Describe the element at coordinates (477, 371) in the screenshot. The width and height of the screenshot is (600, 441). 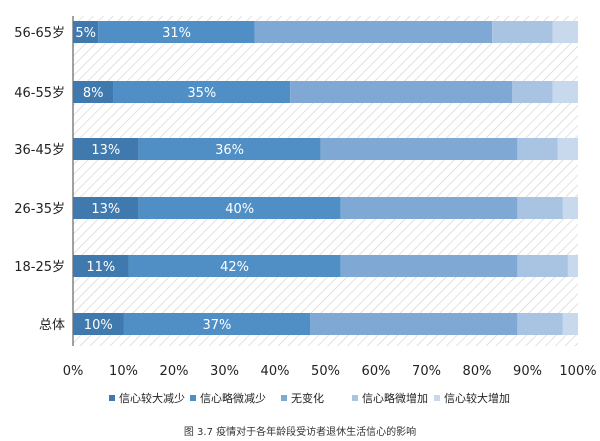
I see `x-tick-label: 80%` at that location.